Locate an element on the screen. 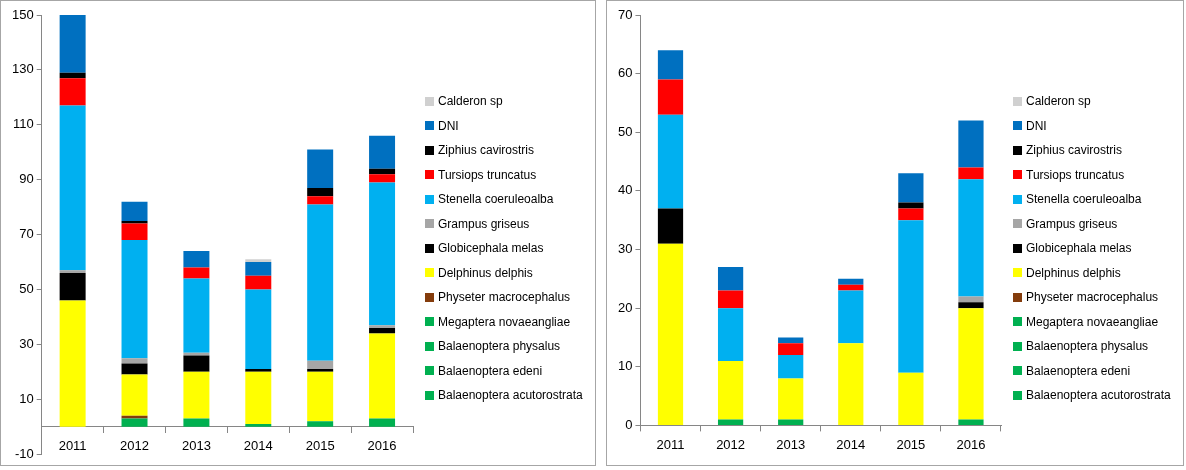 Image resolution: width=1186 pixels, height=470 pixels. y-tick-label: 90 is located at coordinates (26, 179).